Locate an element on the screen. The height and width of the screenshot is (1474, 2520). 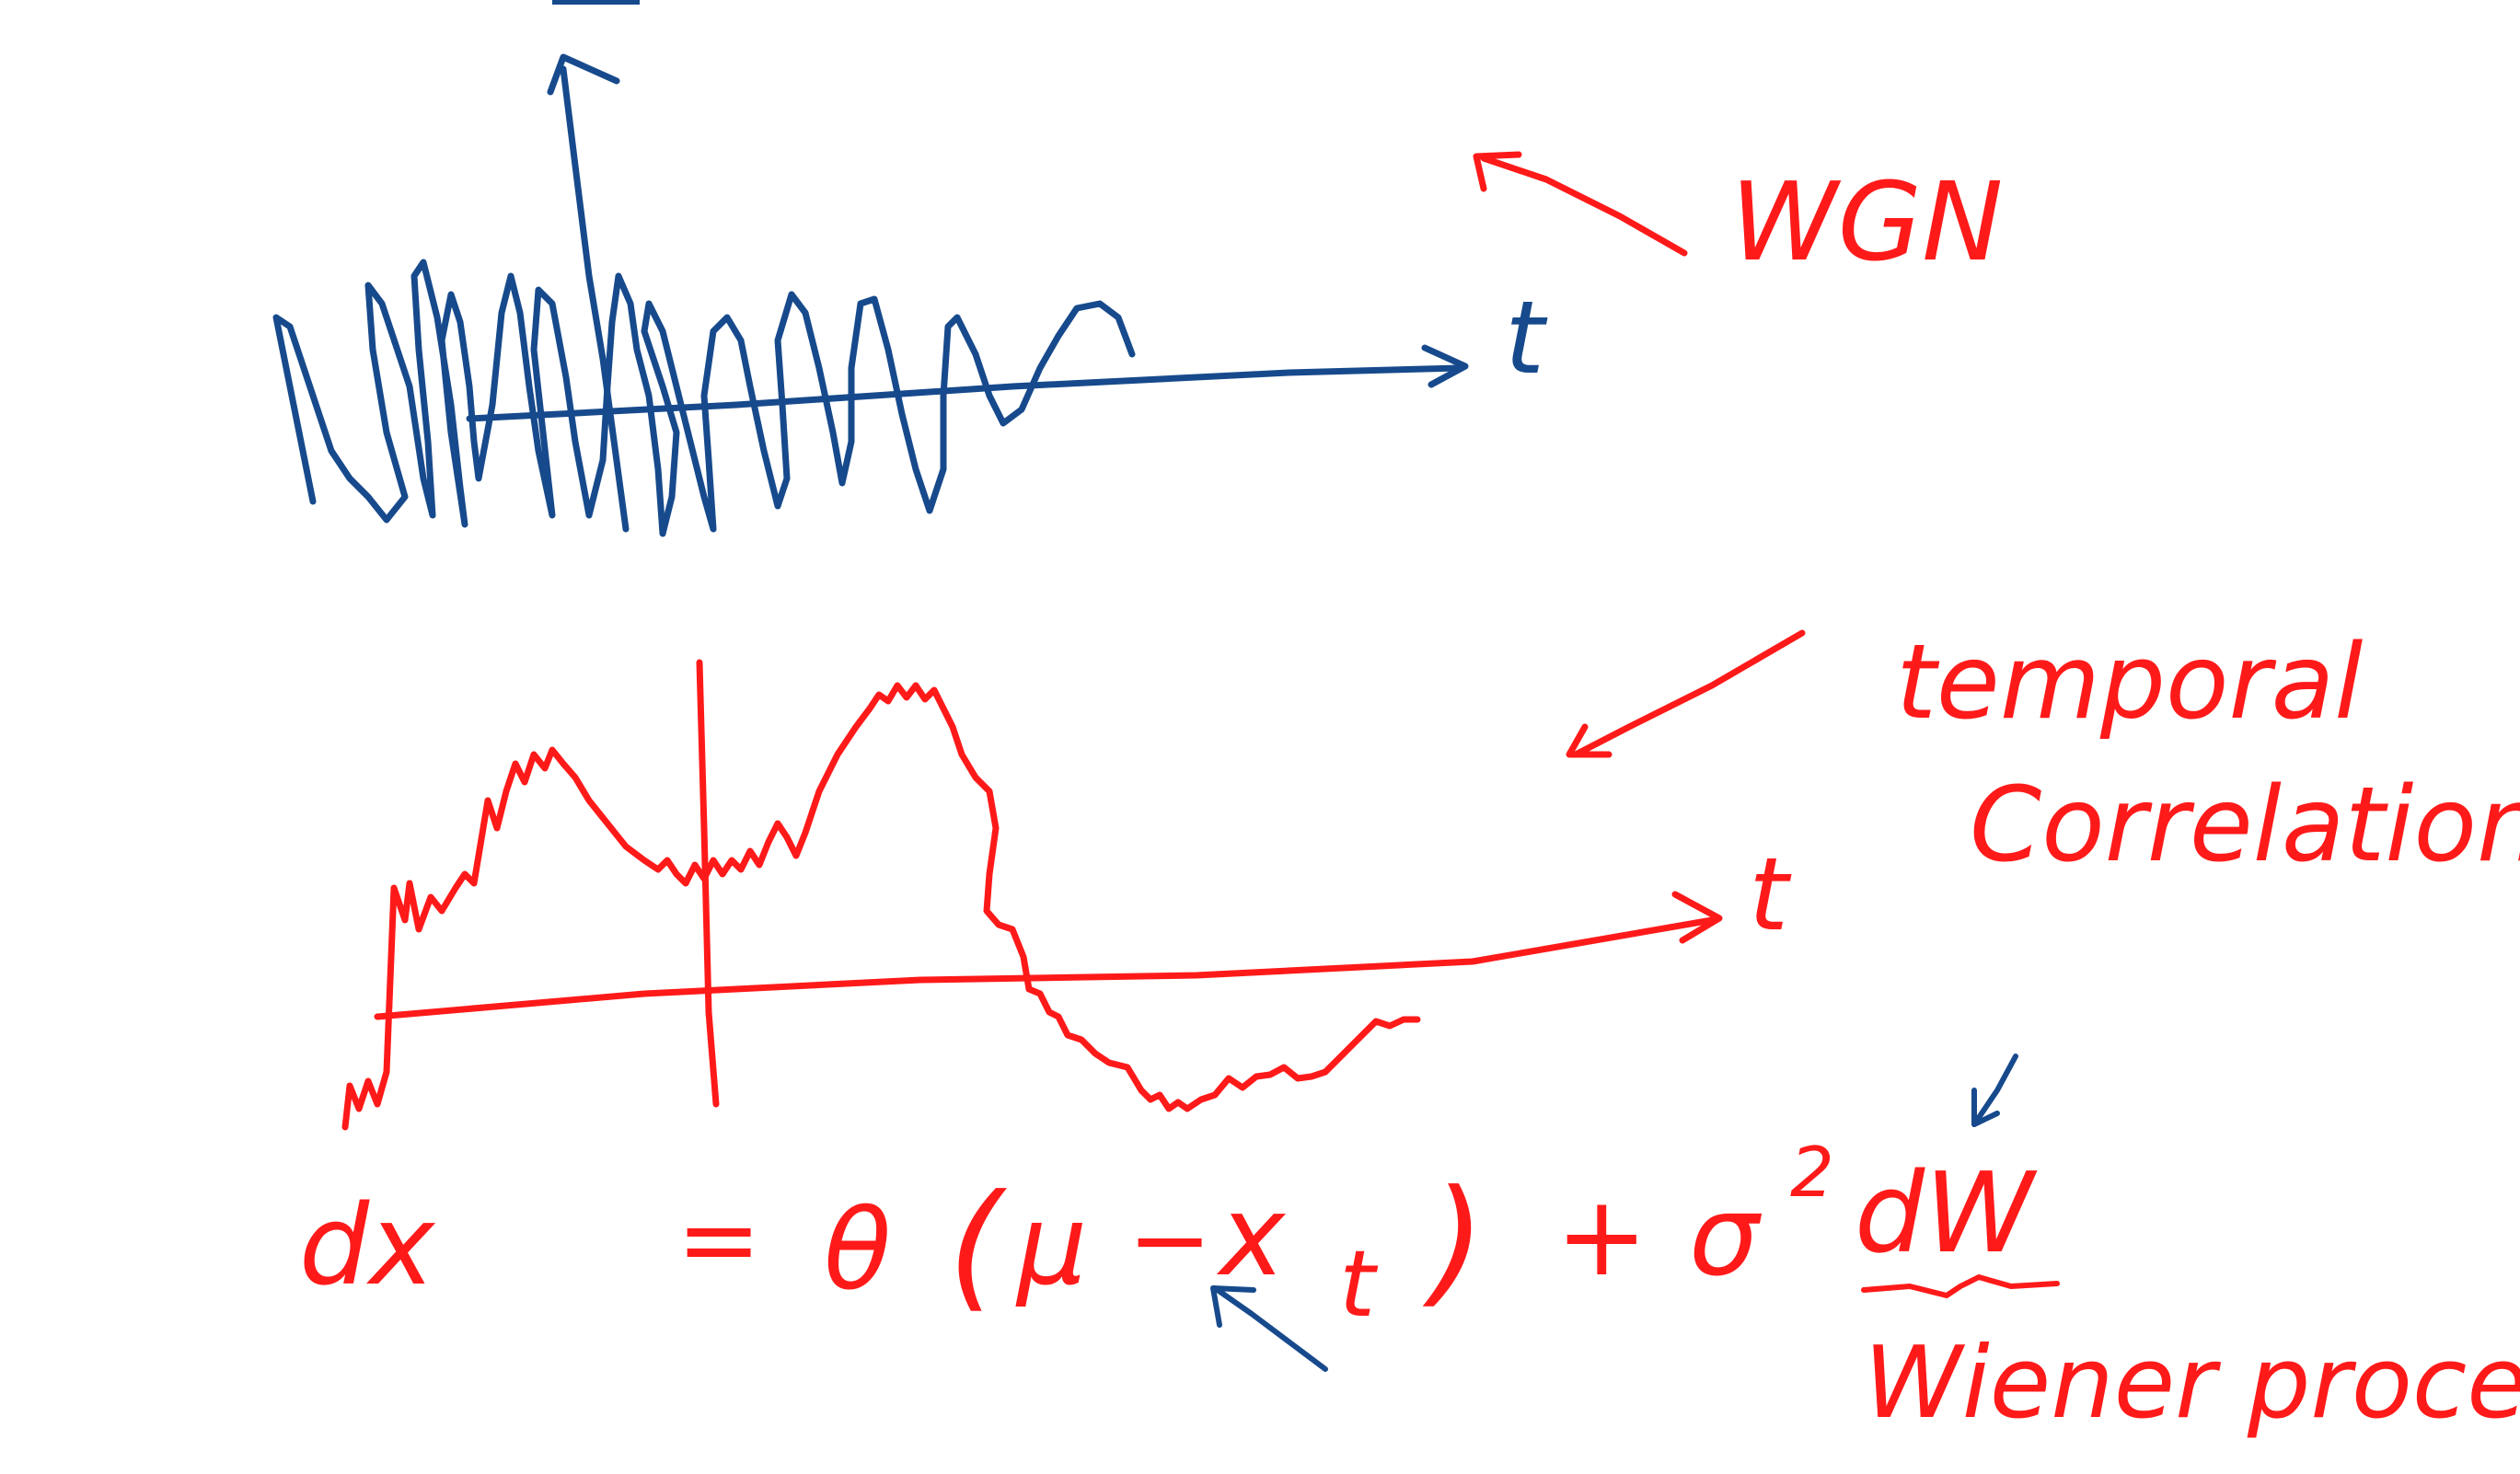
wgn-y-axis is located at coordinates (595, 299).